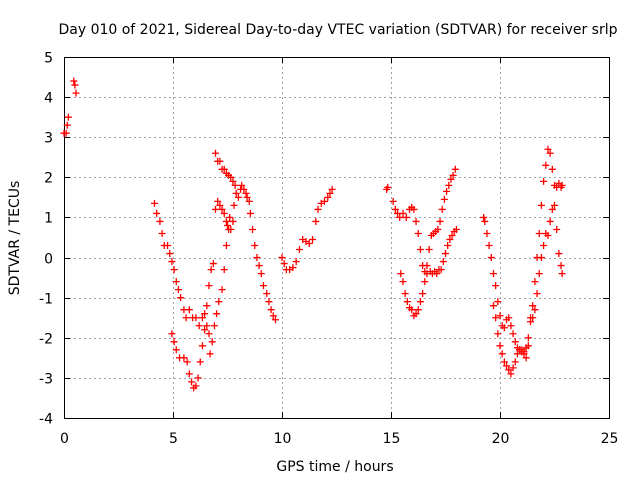  What do you see at coordinates (283, 439) in the screenshot?
I see `x-tick-label: 10` at bounding box center [283, 439].